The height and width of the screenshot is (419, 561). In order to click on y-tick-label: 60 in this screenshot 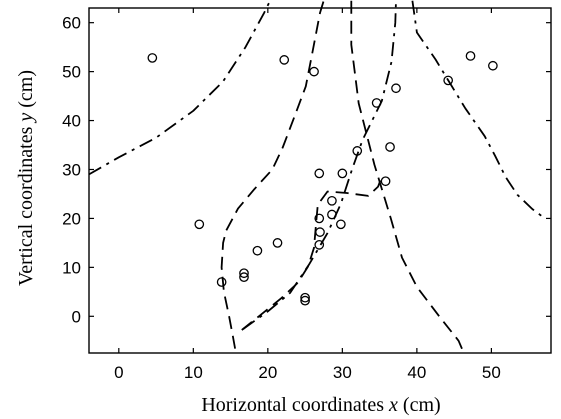, I will do `click(71, 23)`.